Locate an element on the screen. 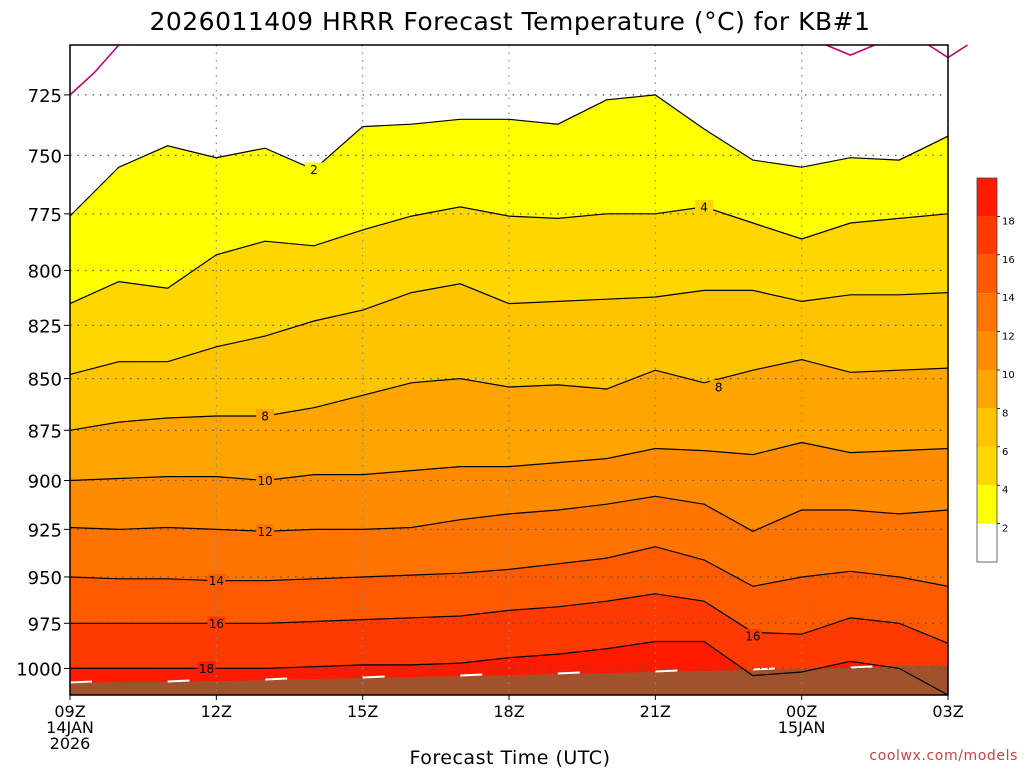  credit-text: coolwx.com/models is located at coordinates (943, 756).